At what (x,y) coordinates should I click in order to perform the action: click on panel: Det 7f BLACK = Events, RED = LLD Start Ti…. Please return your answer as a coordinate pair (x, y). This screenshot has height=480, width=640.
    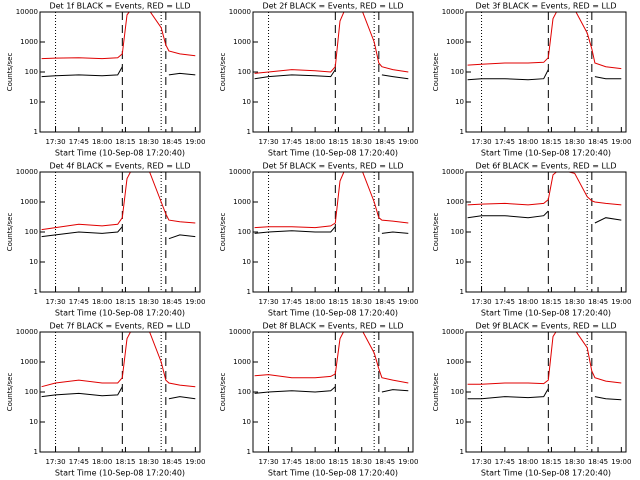
    Looking at the image, I should click on (105, 400).